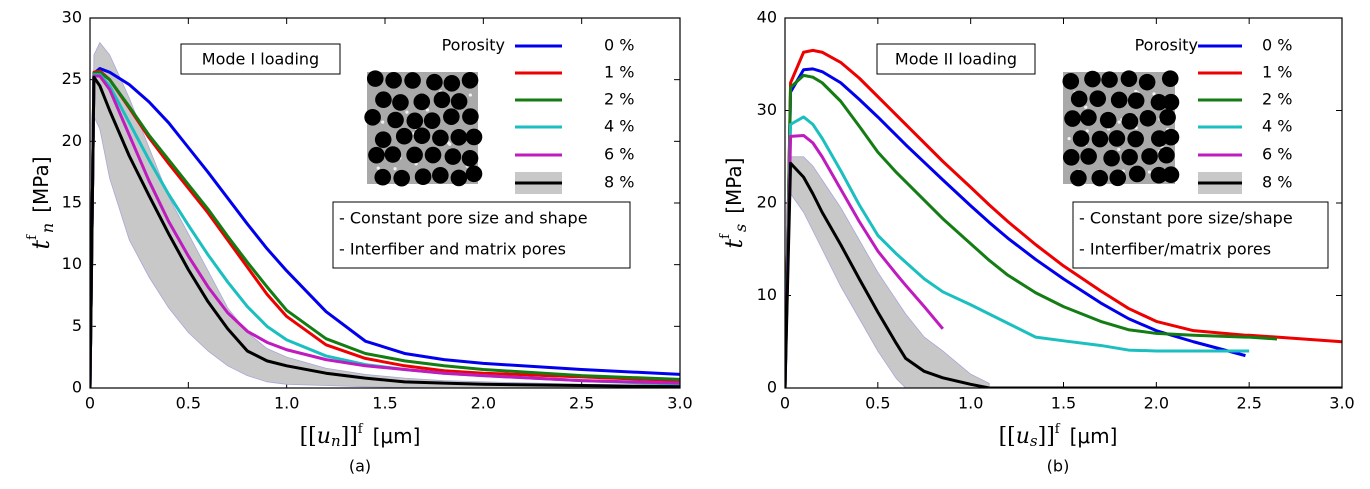 This screenshot has width=1370, height=489. I want to click on y-tick-label: 25, so click(72, 78).